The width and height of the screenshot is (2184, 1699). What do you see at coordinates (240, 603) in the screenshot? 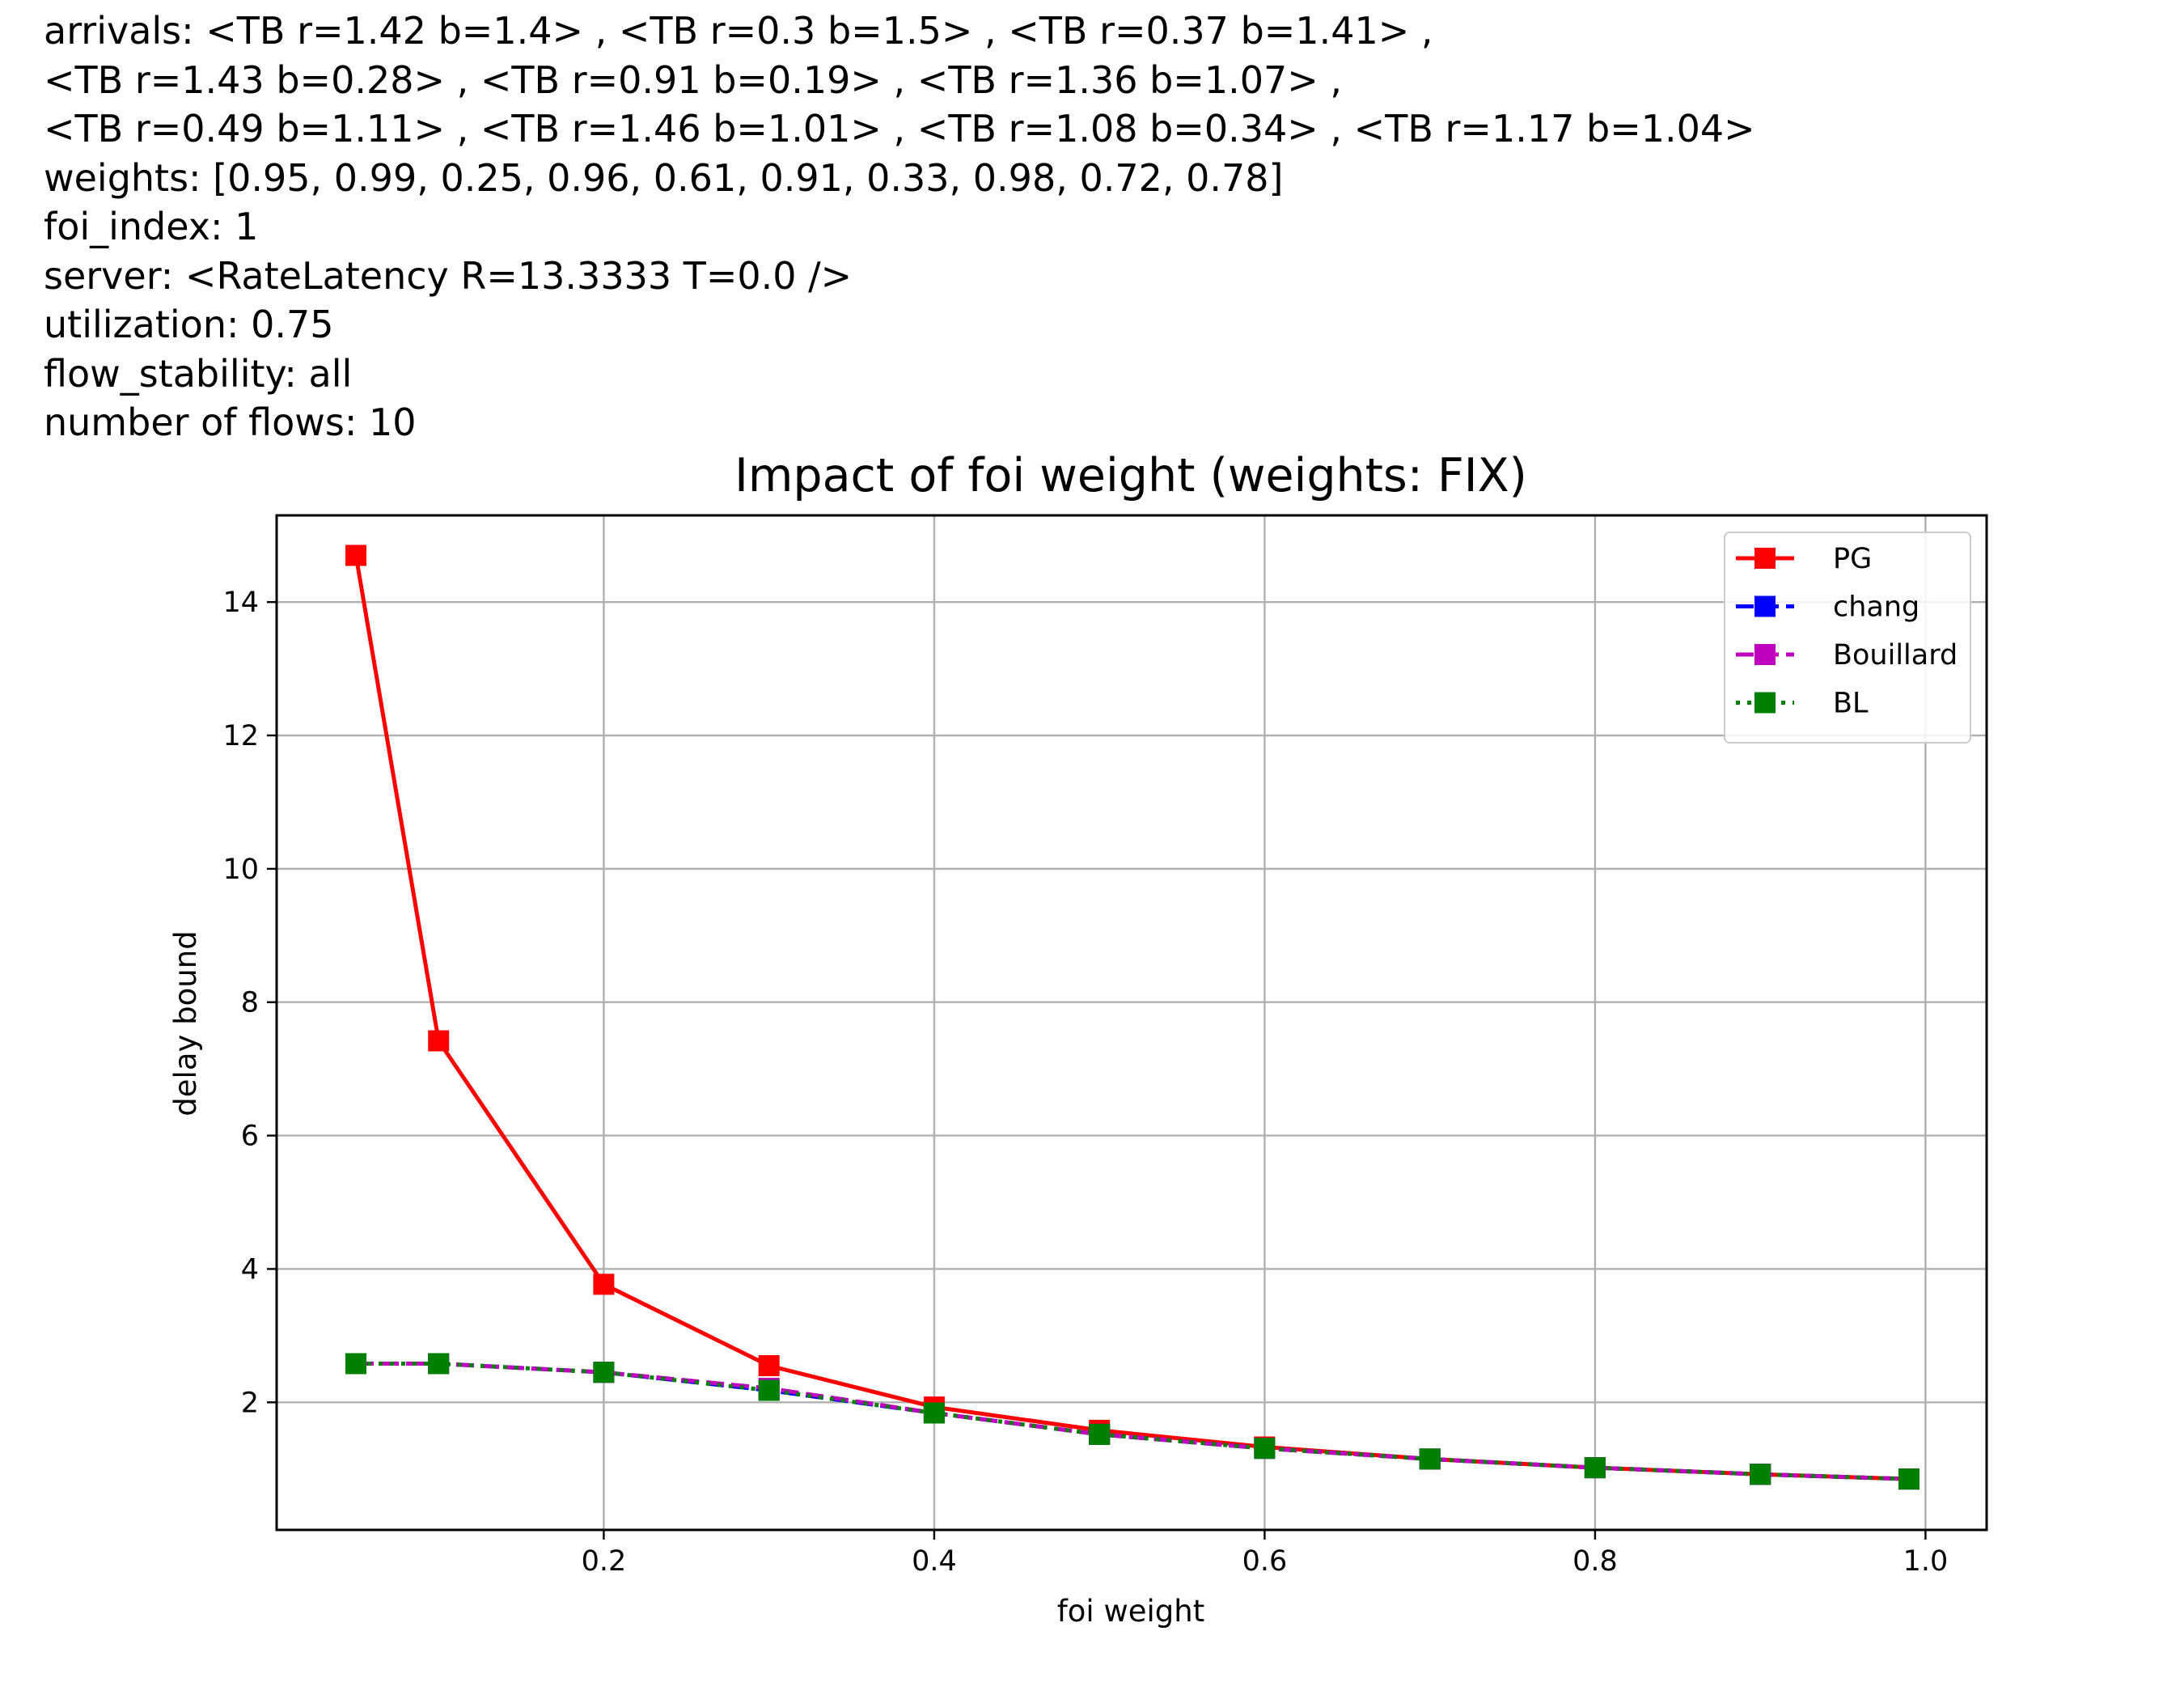
I see `y-tick-label: 14` at bounding box center [240, 603].